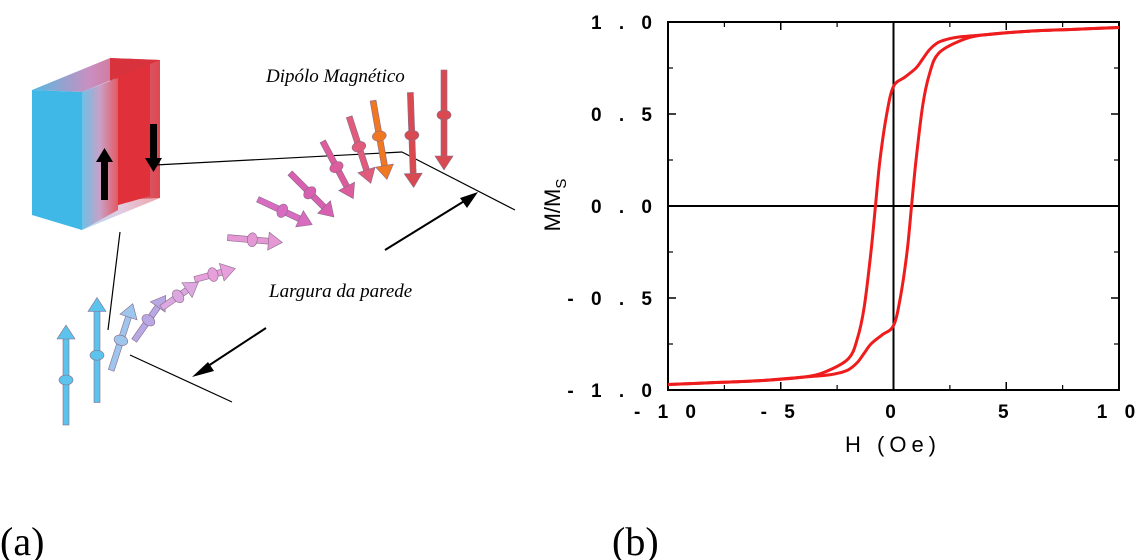  Describe the element at coordinates (624, 207) in the screenshot. I see `y-tick-label: 0 . 0` at that location.